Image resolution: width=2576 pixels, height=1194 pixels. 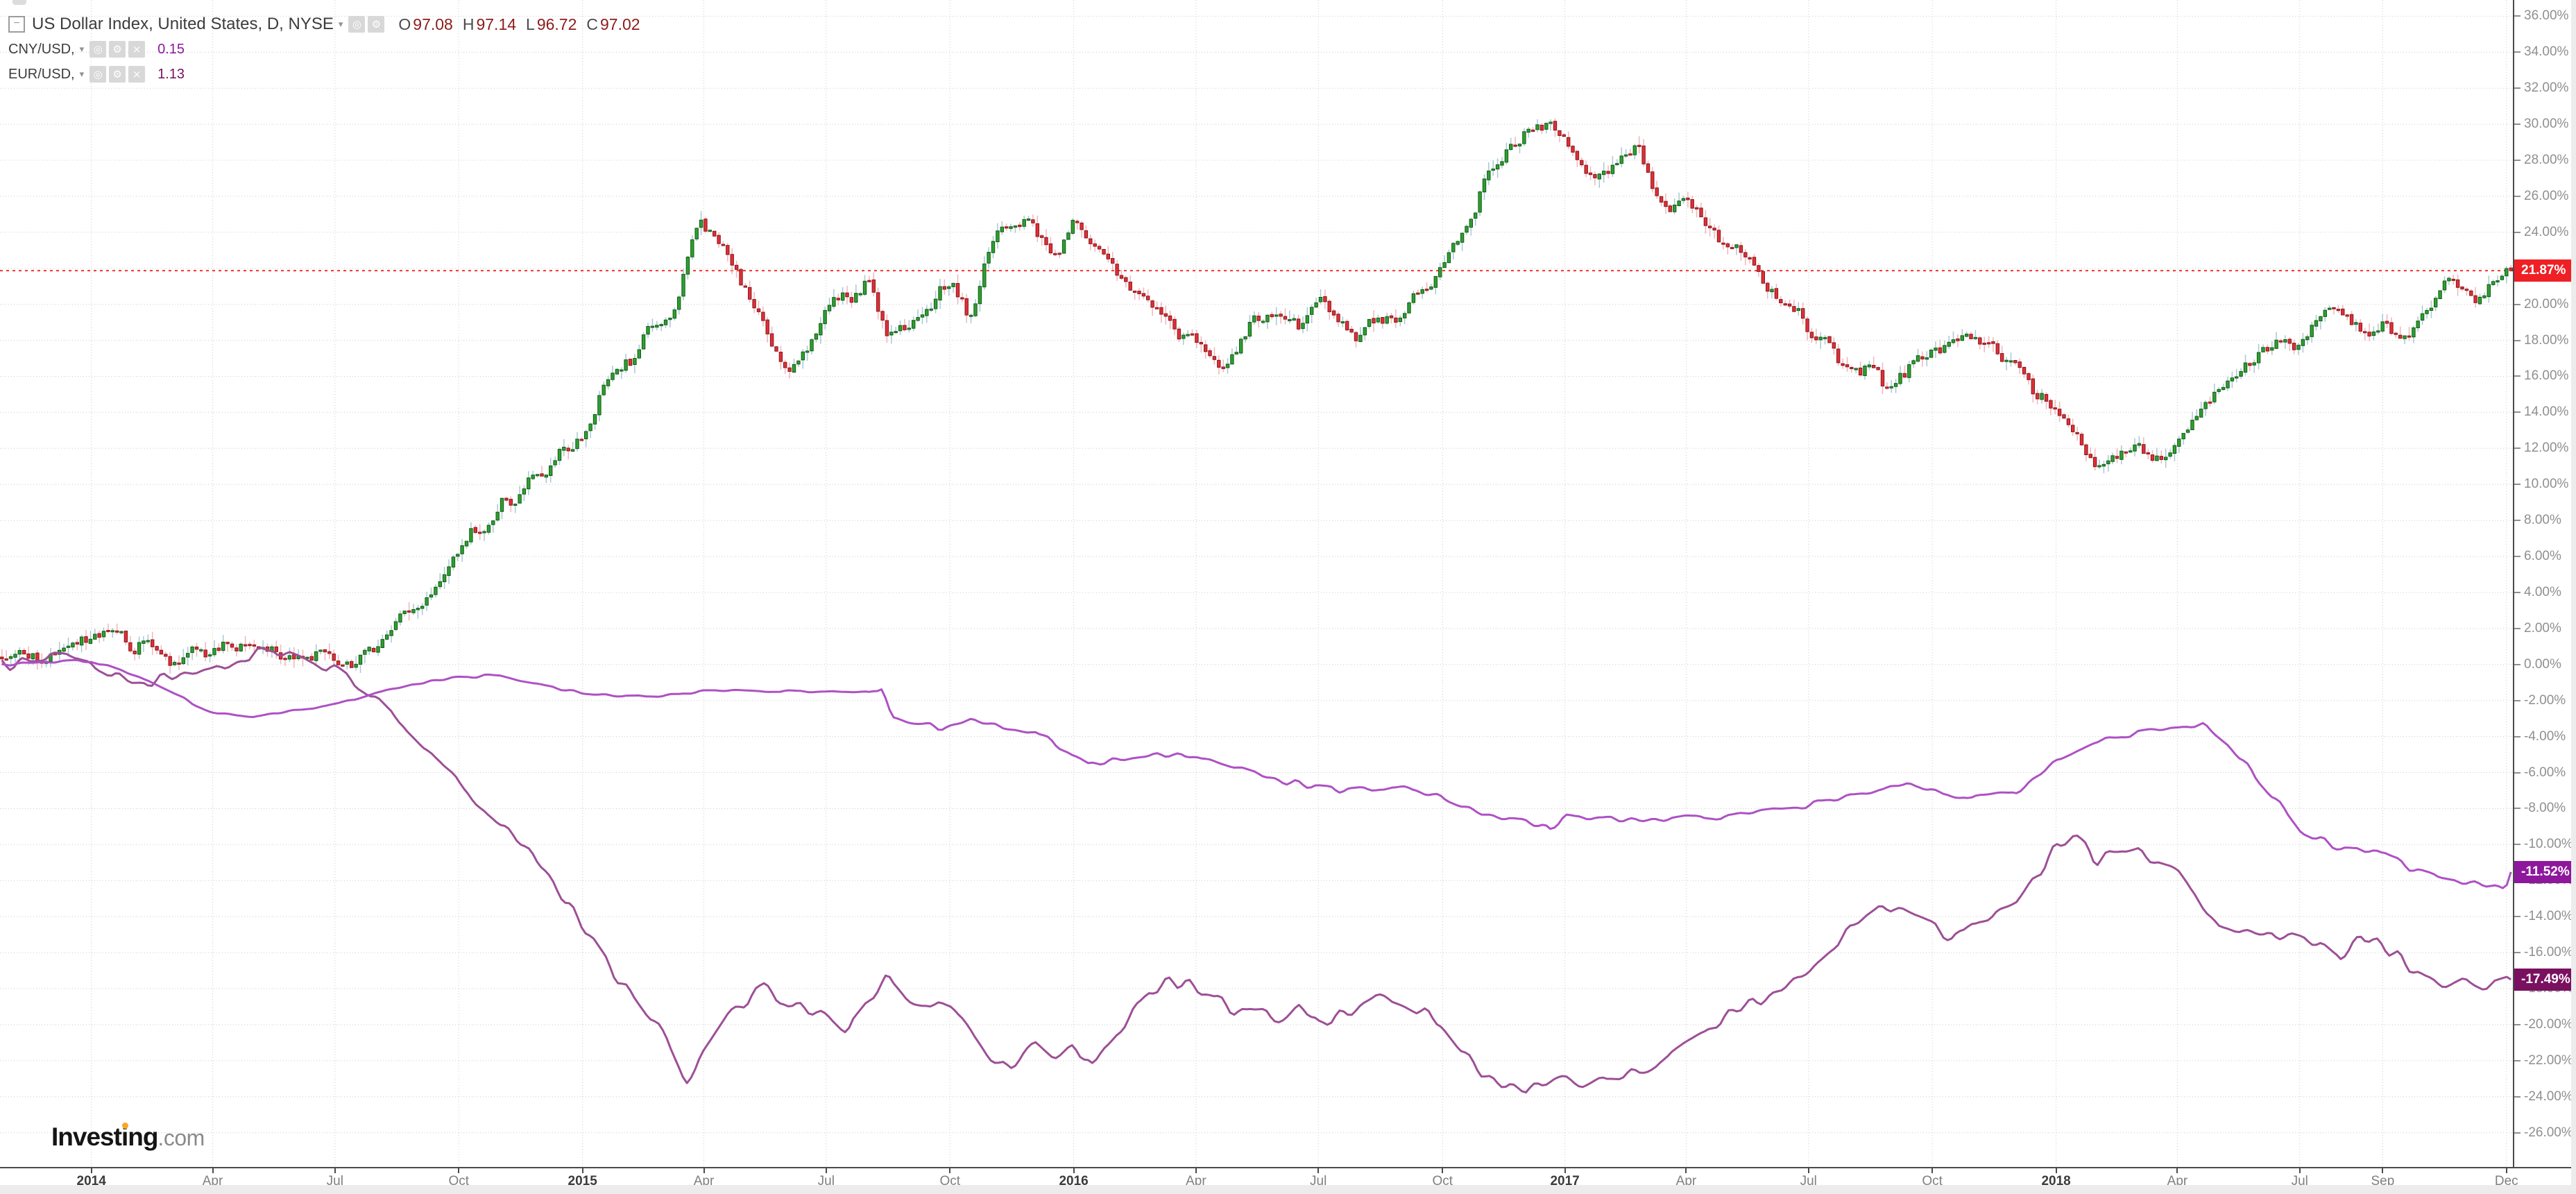 I want to click on y-axis-label: 0.00%, so click(x=2542, y=664).